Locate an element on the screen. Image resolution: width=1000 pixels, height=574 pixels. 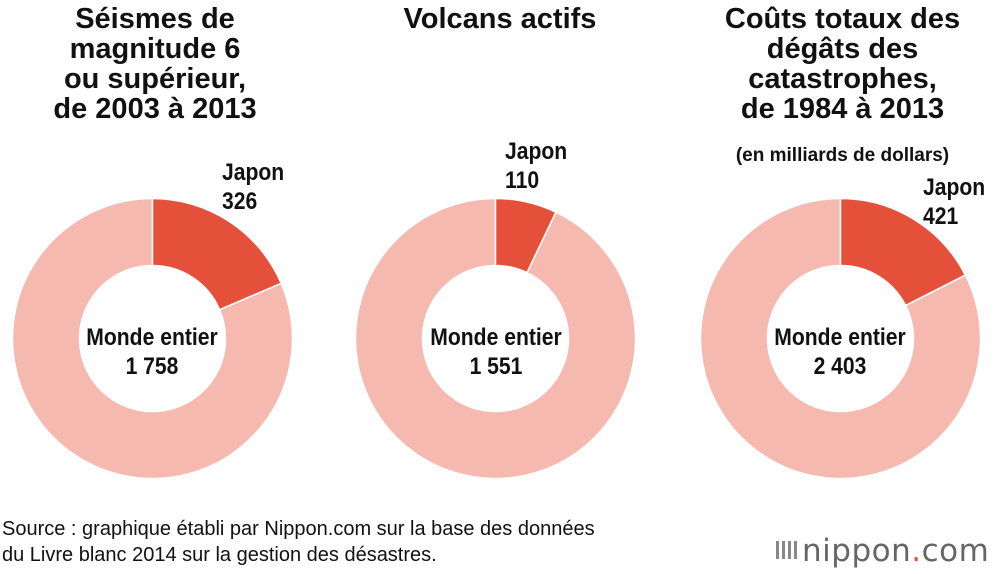
chart-1-donut is located at coordinates (152, 338).